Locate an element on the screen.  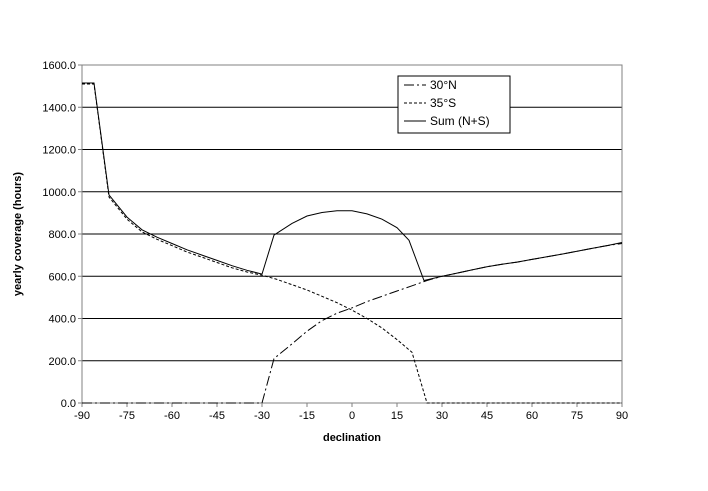
x-tick-label: 15 is located at coordinates (397, 416).